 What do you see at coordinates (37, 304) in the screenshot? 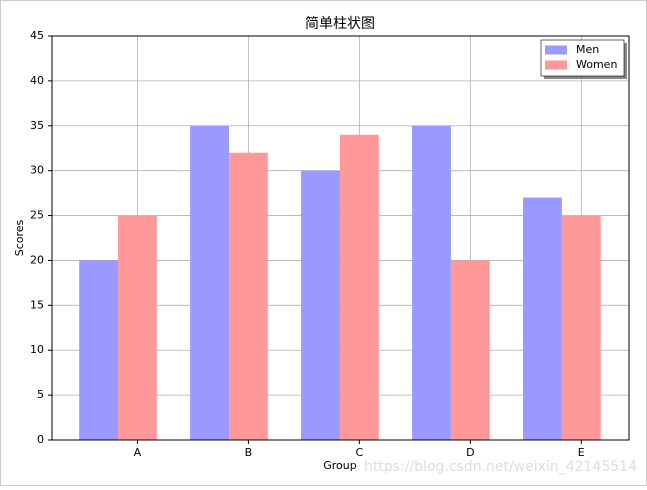
I see `y-tick-label: 15` at bounding box center [37, 304].